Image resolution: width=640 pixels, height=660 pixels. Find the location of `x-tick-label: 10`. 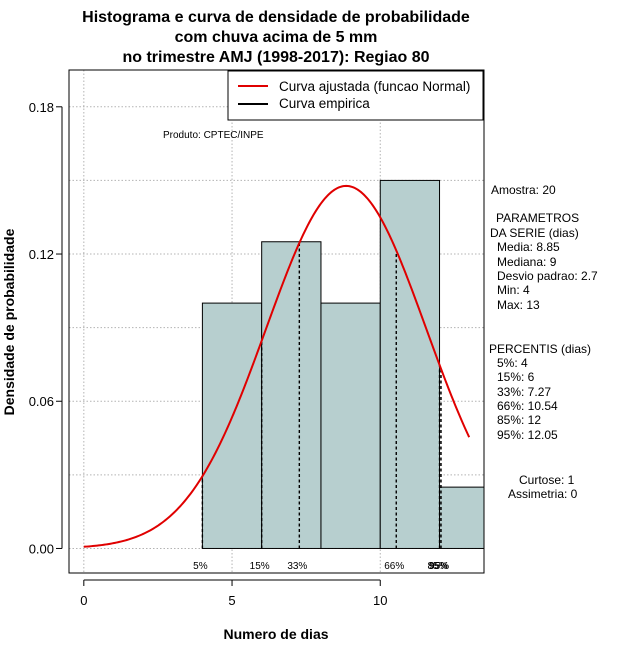

x-tick-label: 10 is located at coordinates (380, 600).